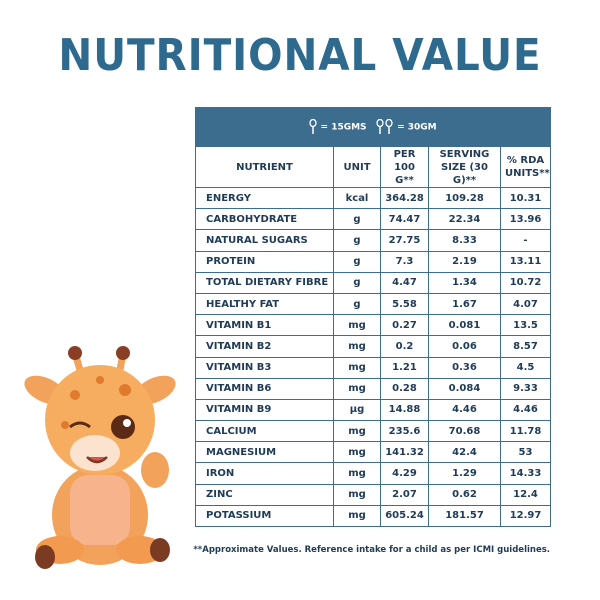  Describe the element at coordinates (404, 431) in the screenshot. I see `table-cell: 235.6` at that location.